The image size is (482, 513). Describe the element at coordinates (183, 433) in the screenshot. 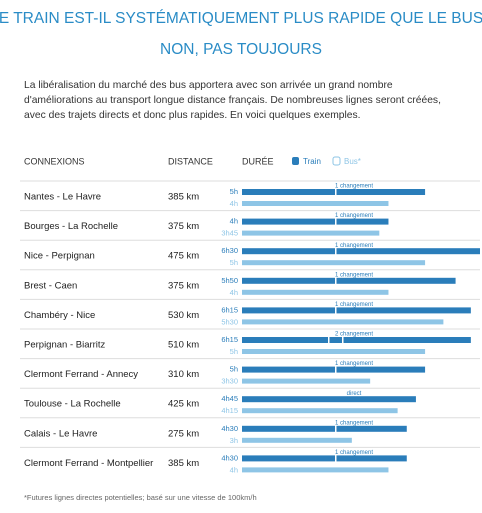

I see `distance: 275 km` at that location.